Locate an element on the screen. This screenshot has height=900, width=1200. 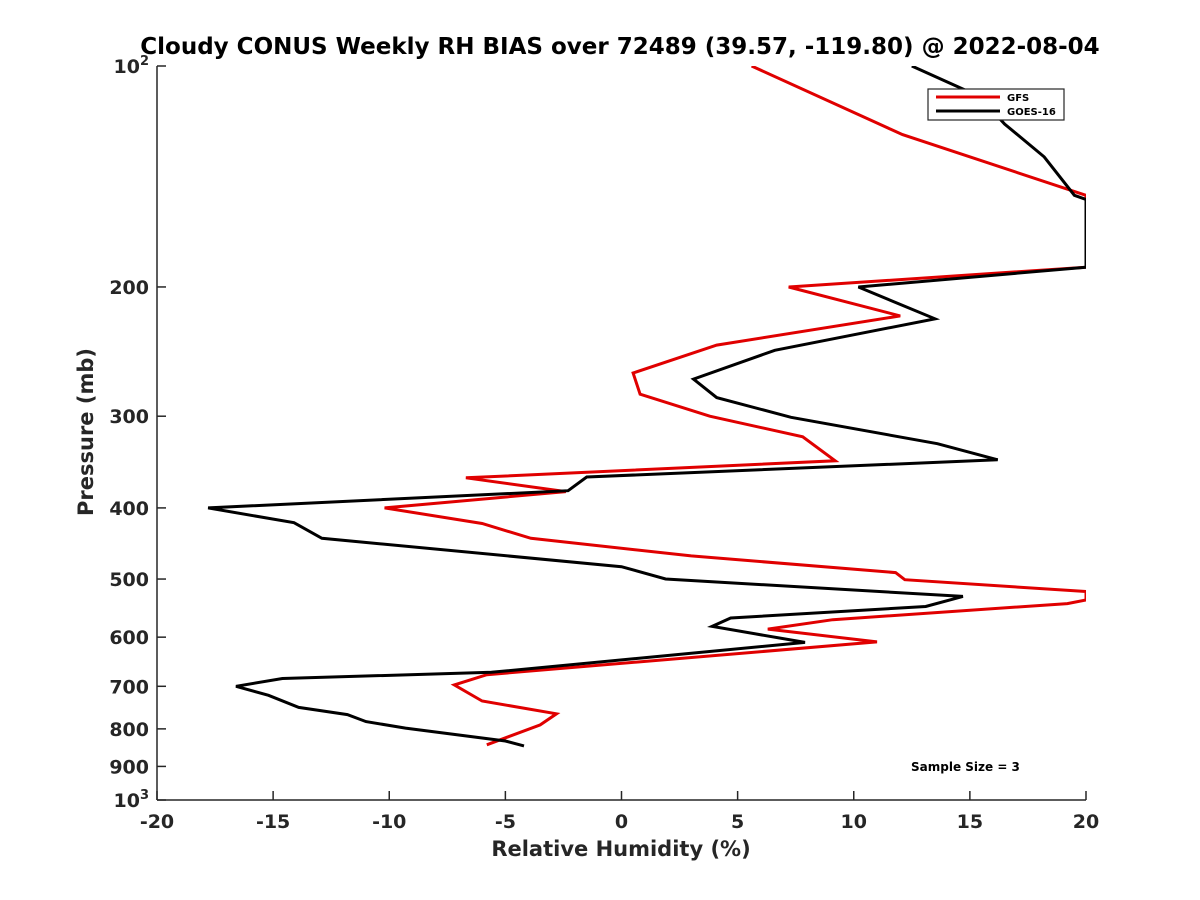
x-tick-label: 10 is located at coordinates (854, 822).